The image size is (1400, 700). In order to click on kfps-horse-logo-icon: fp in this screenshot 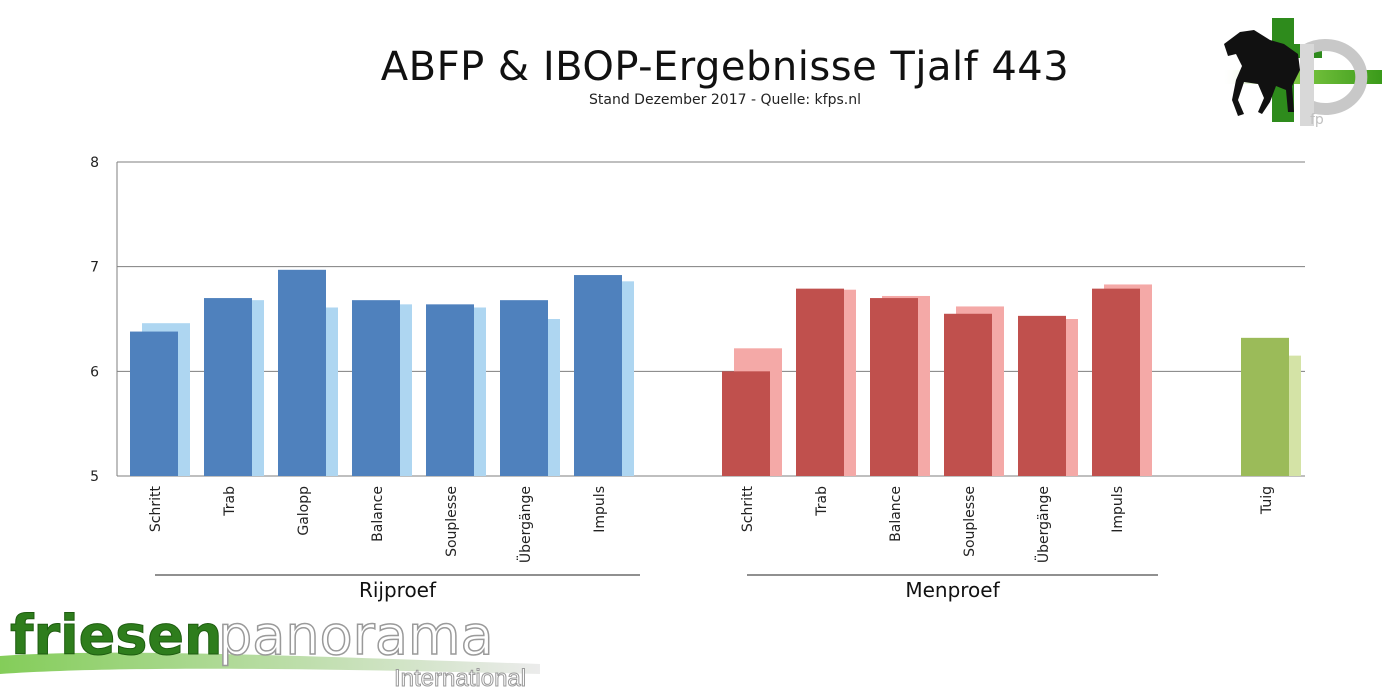, I will do `click(1302, 73)`.